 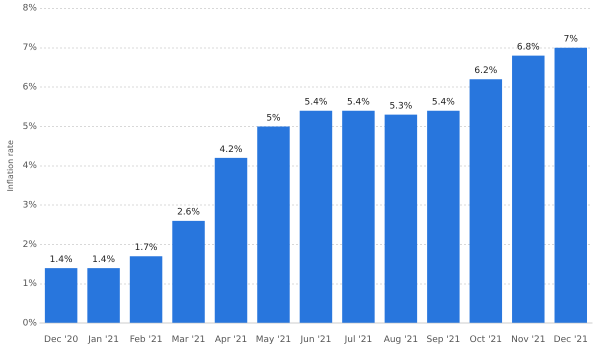 I want to click on x-tick-label: Aug '21, so click(x=401, y=339).